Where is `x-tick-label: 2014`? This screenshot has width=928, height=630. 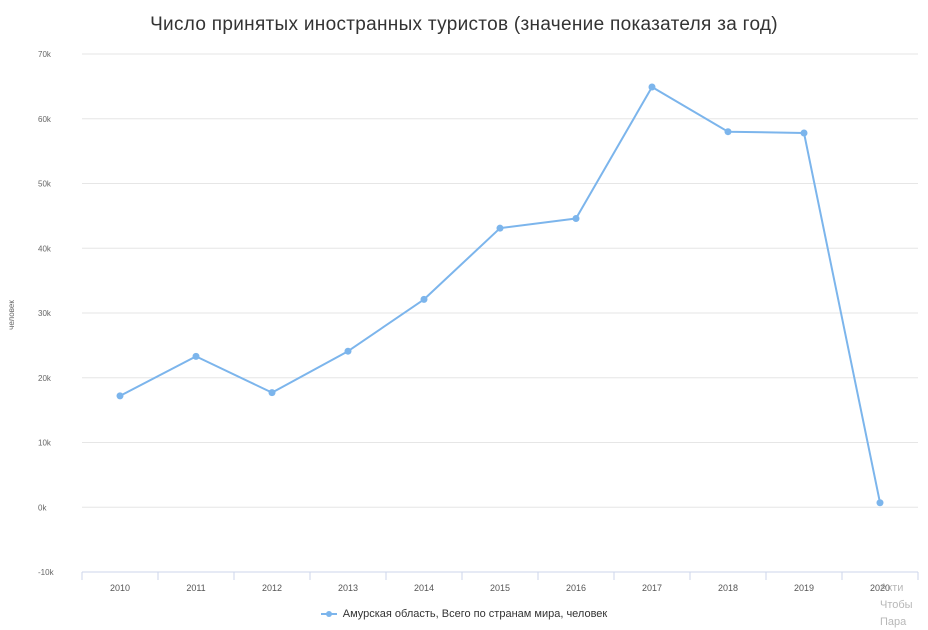 x-tick-label: 2014 is located at coordinates (424, 588).